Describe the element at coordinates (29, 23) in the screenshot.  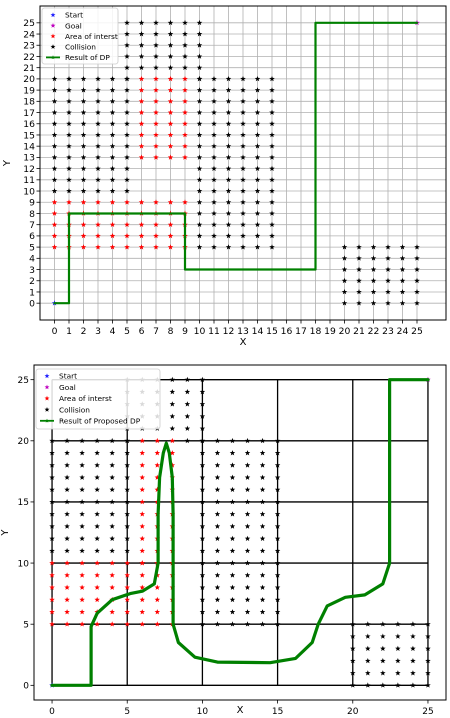
I see `y-tick-label: 25` at that location.